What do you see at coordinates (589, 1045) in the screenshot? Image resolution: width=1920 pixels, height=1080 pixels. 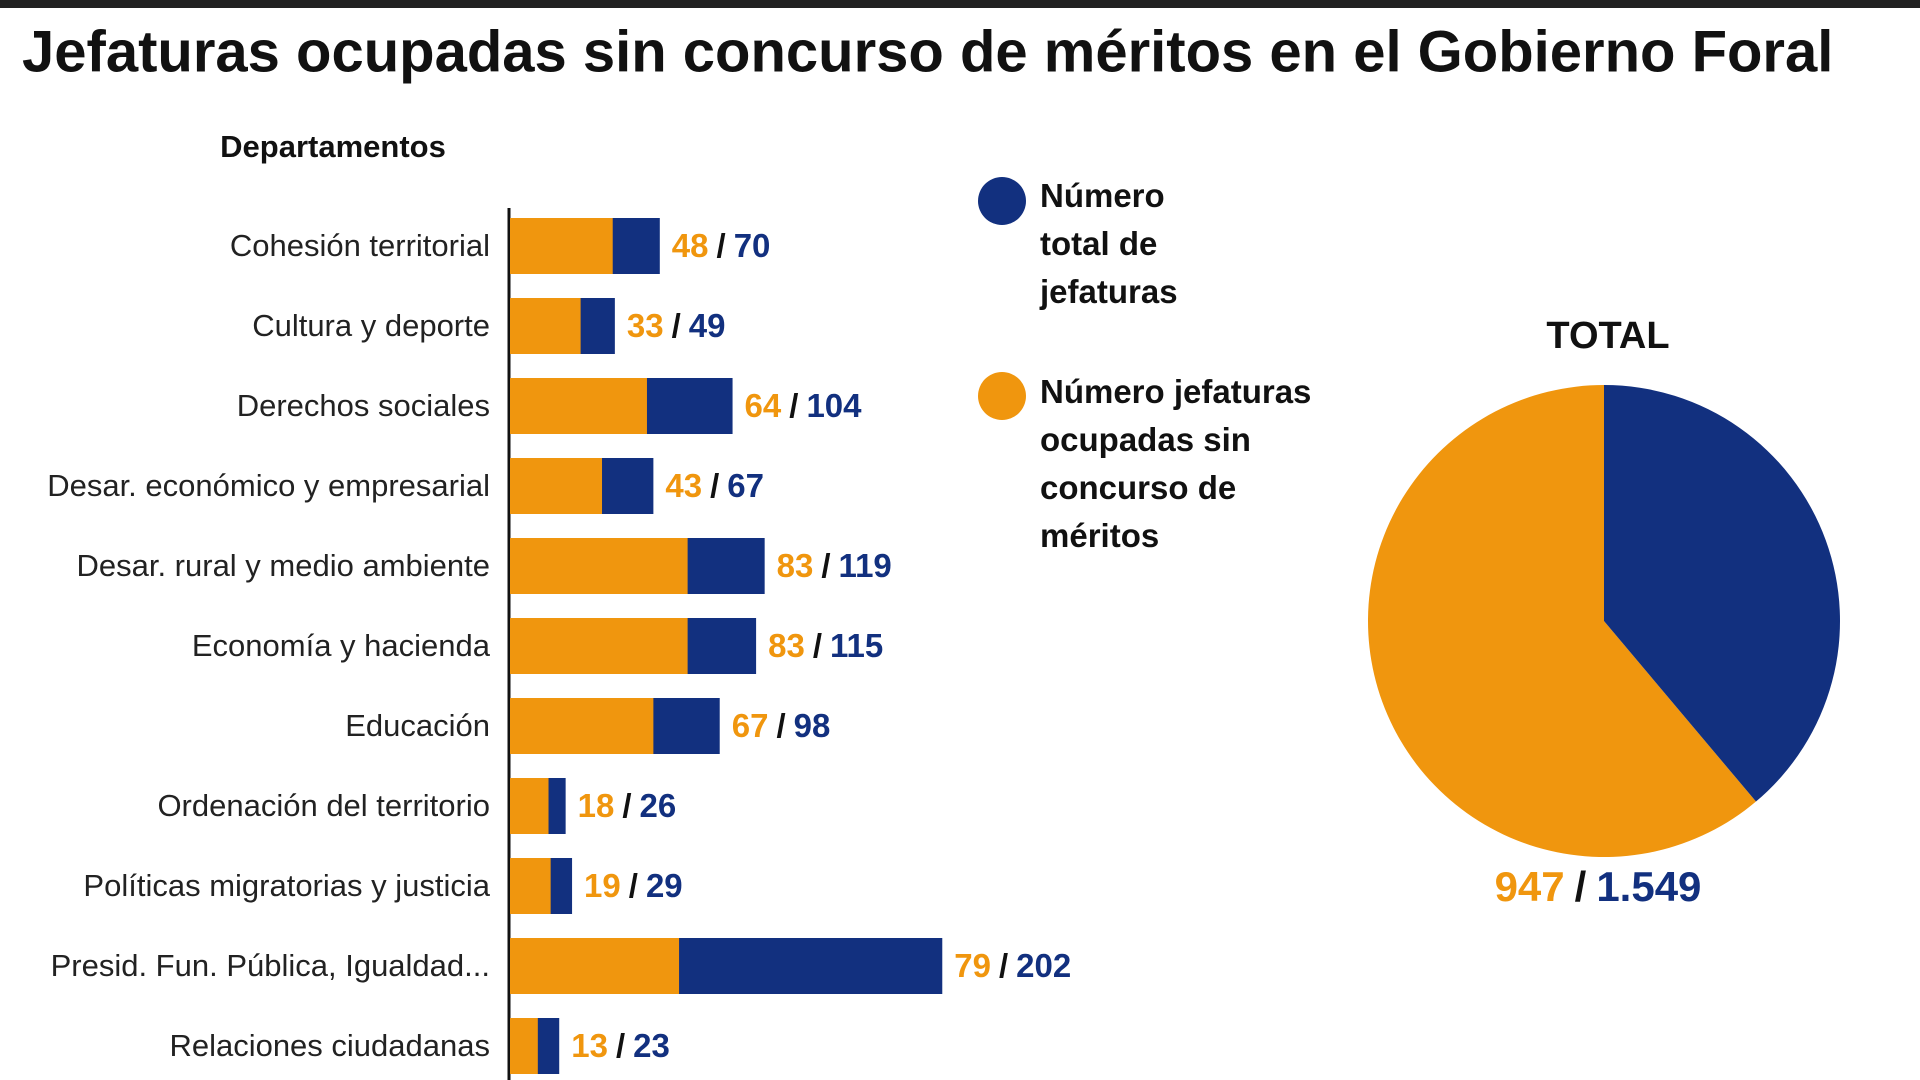 I see `value-label-part: 13` at bounding box center [589, 1045].